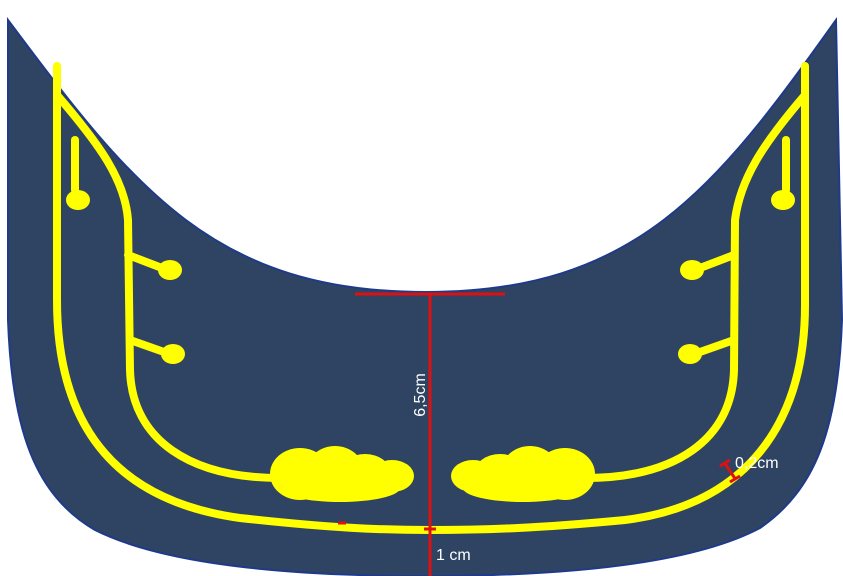  I want to click on right-blob-cluster, so click(523, 474).